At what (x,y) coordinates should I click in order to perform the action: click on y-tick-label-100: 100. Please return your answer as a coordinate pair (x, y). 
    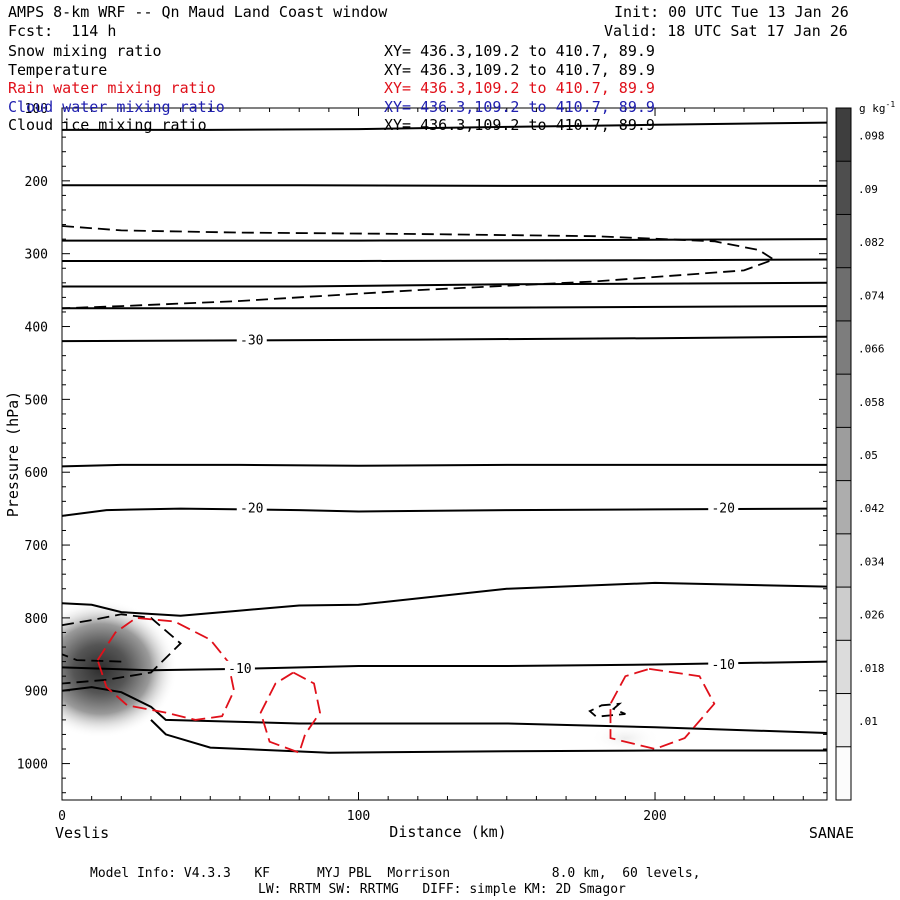
    Looking at the image, I should click on (36, 109).